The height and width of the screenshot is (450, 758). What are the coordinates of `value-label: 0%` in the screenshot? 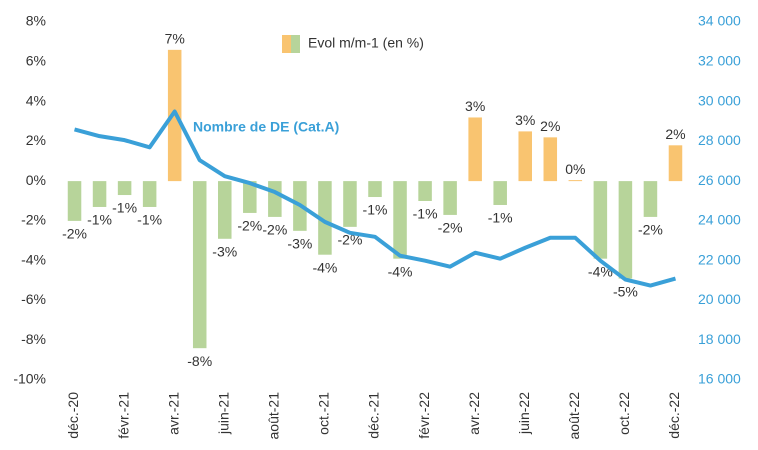 It's located at (575, 169).